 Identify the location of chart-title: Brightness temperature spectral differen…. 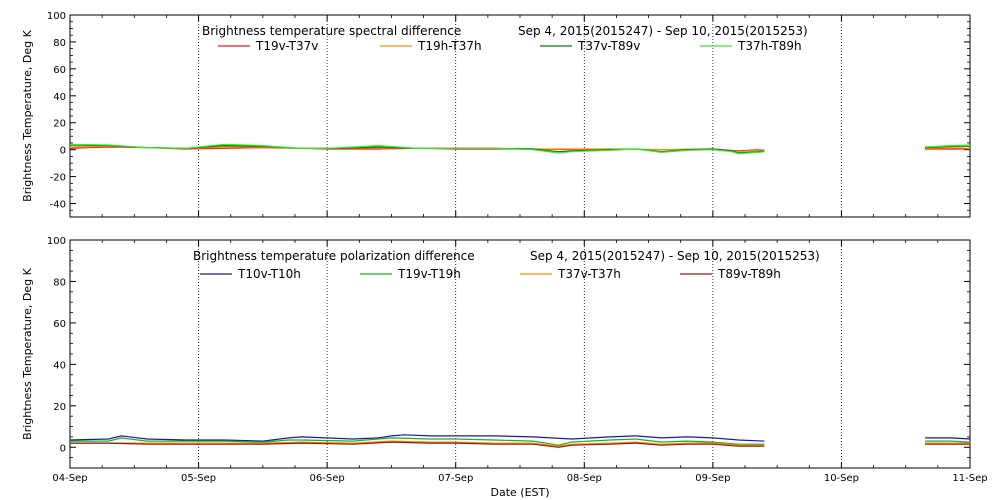
(331, 31).